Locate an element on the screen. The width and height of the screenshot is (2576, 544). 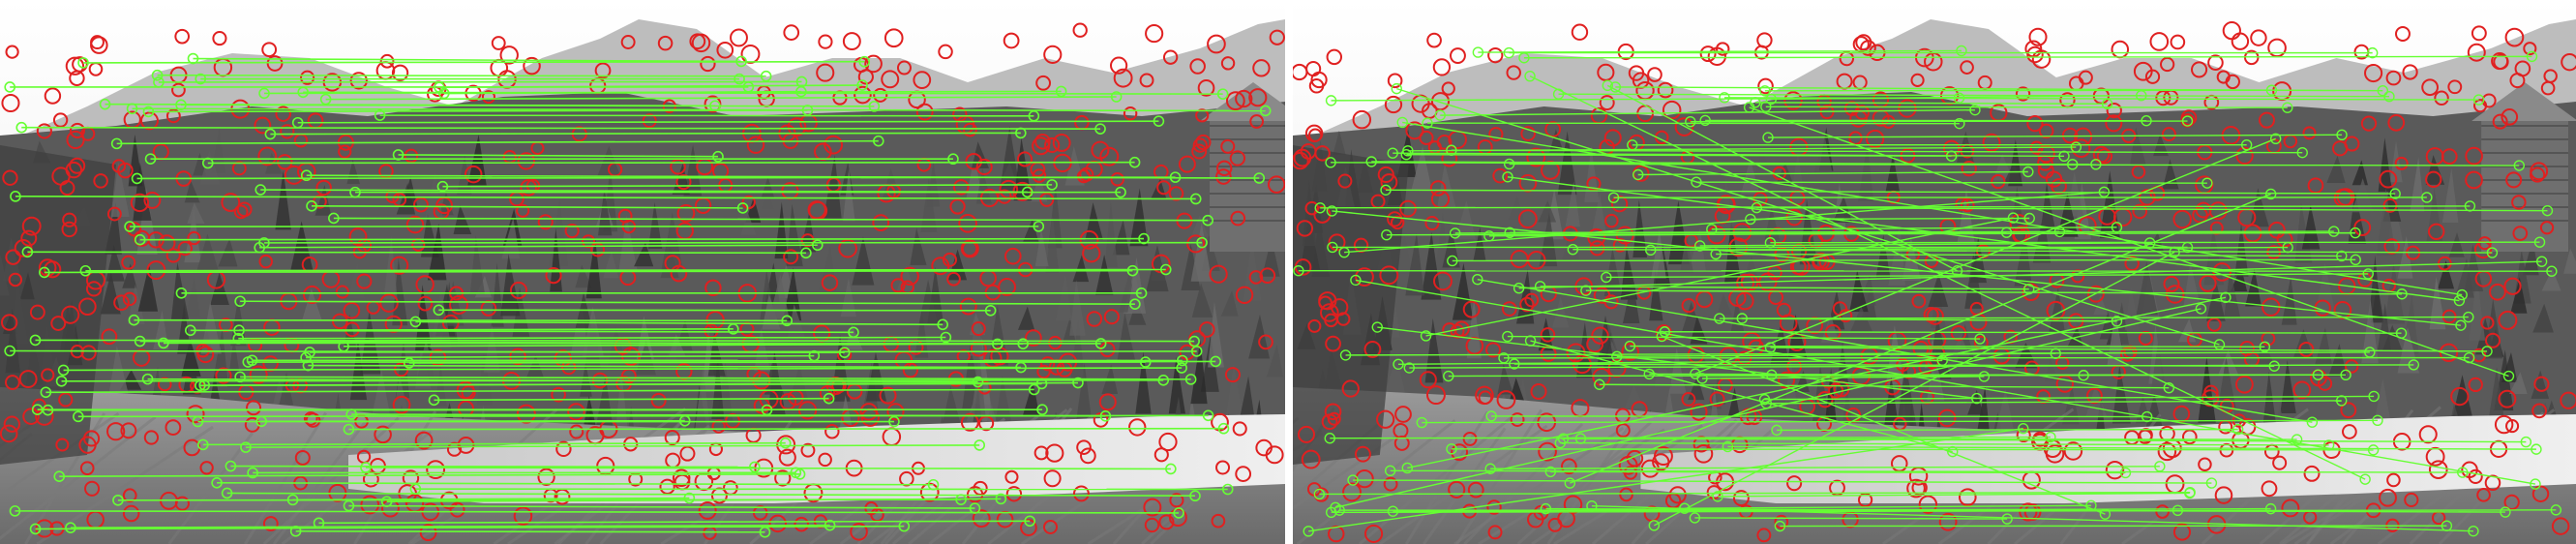
meadow-stripe is located at coordinates (1376, 482).